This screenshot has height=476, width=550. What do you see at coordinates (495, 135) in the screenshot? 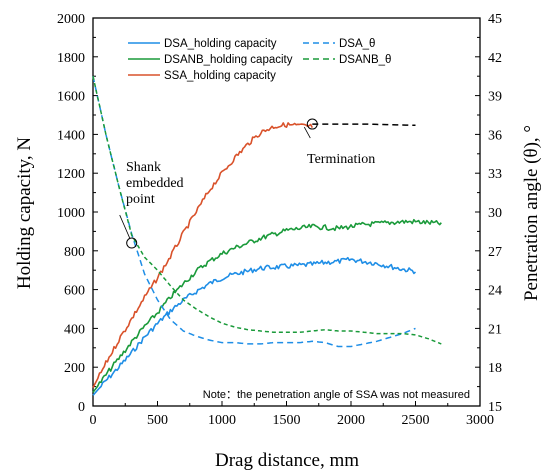
I see `y-right-tick-label: 36` at bounding box center [495, 135].